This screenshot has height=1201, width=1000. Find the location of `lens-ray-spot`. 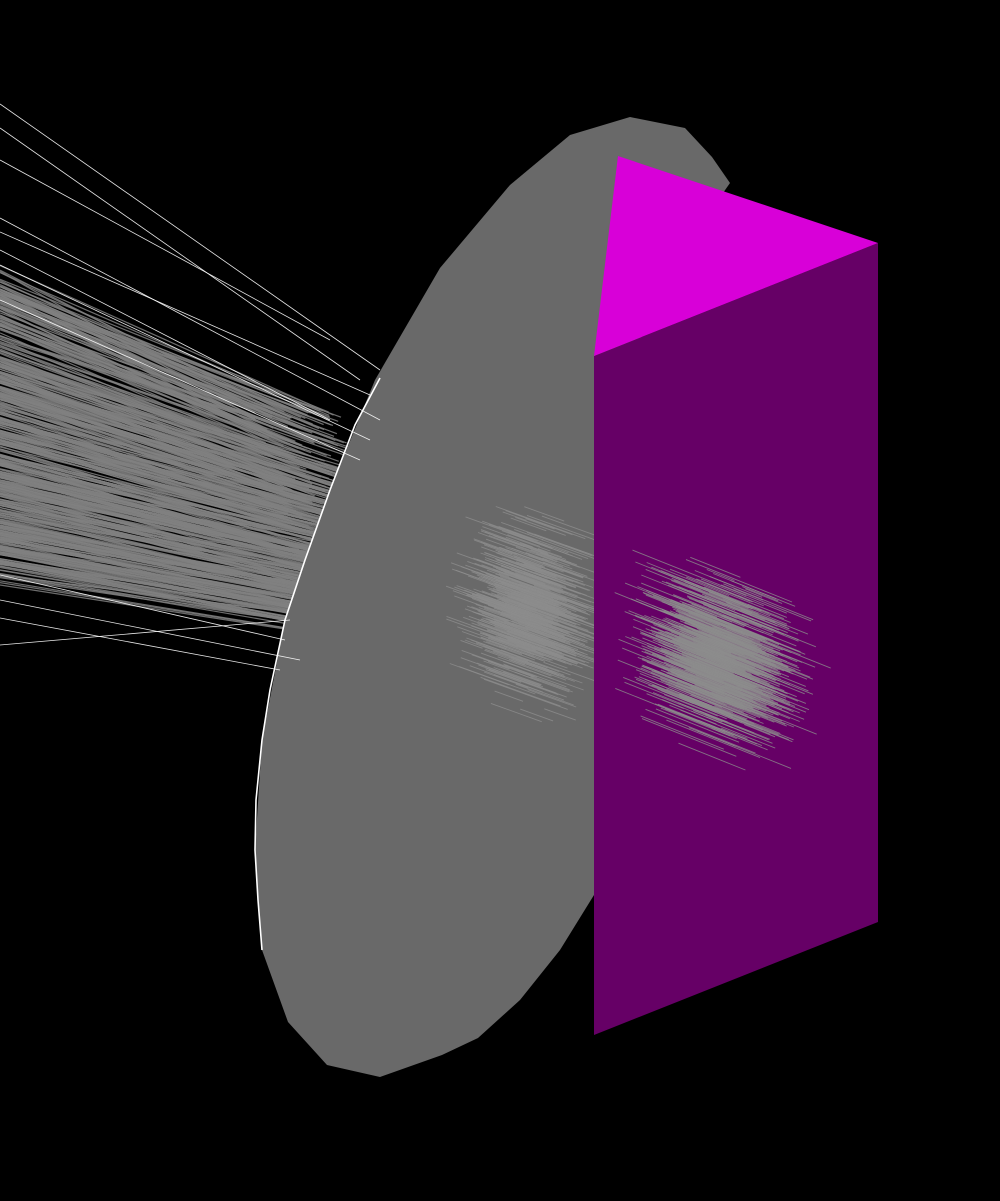

lens-ray-spot is located at coordinates (529, 614).